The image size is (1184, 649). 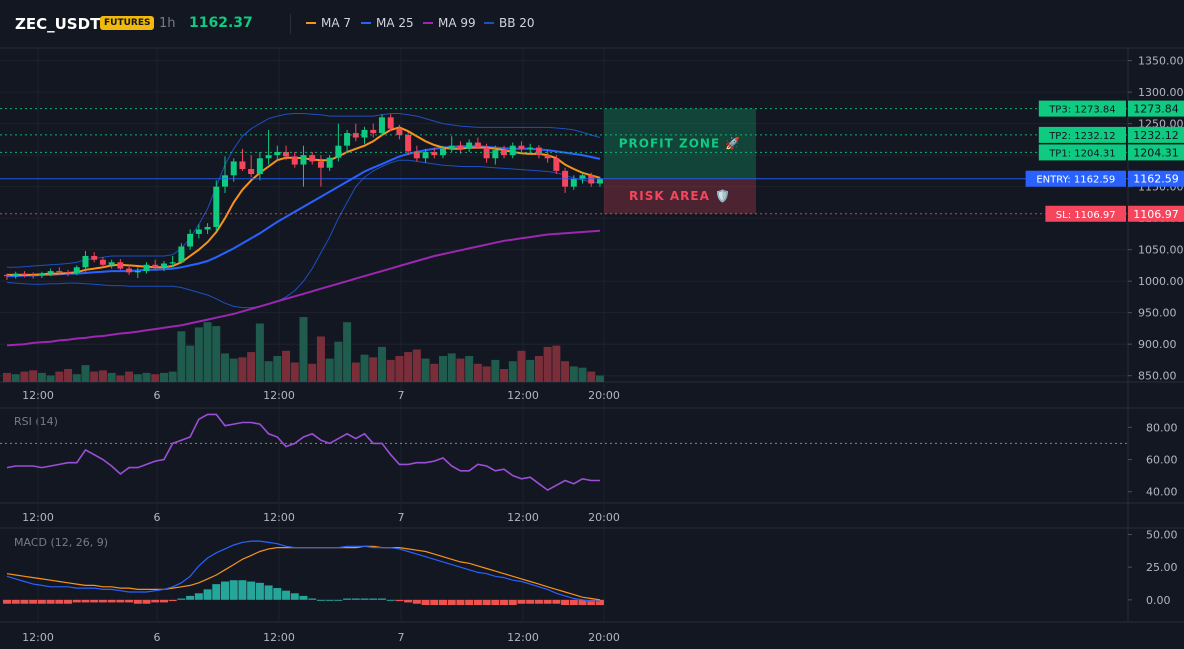 What do you see at coordinates (167, 23) in the screenshot?
I see `timeframe-label: 1h` at bounding box center [167, 23].